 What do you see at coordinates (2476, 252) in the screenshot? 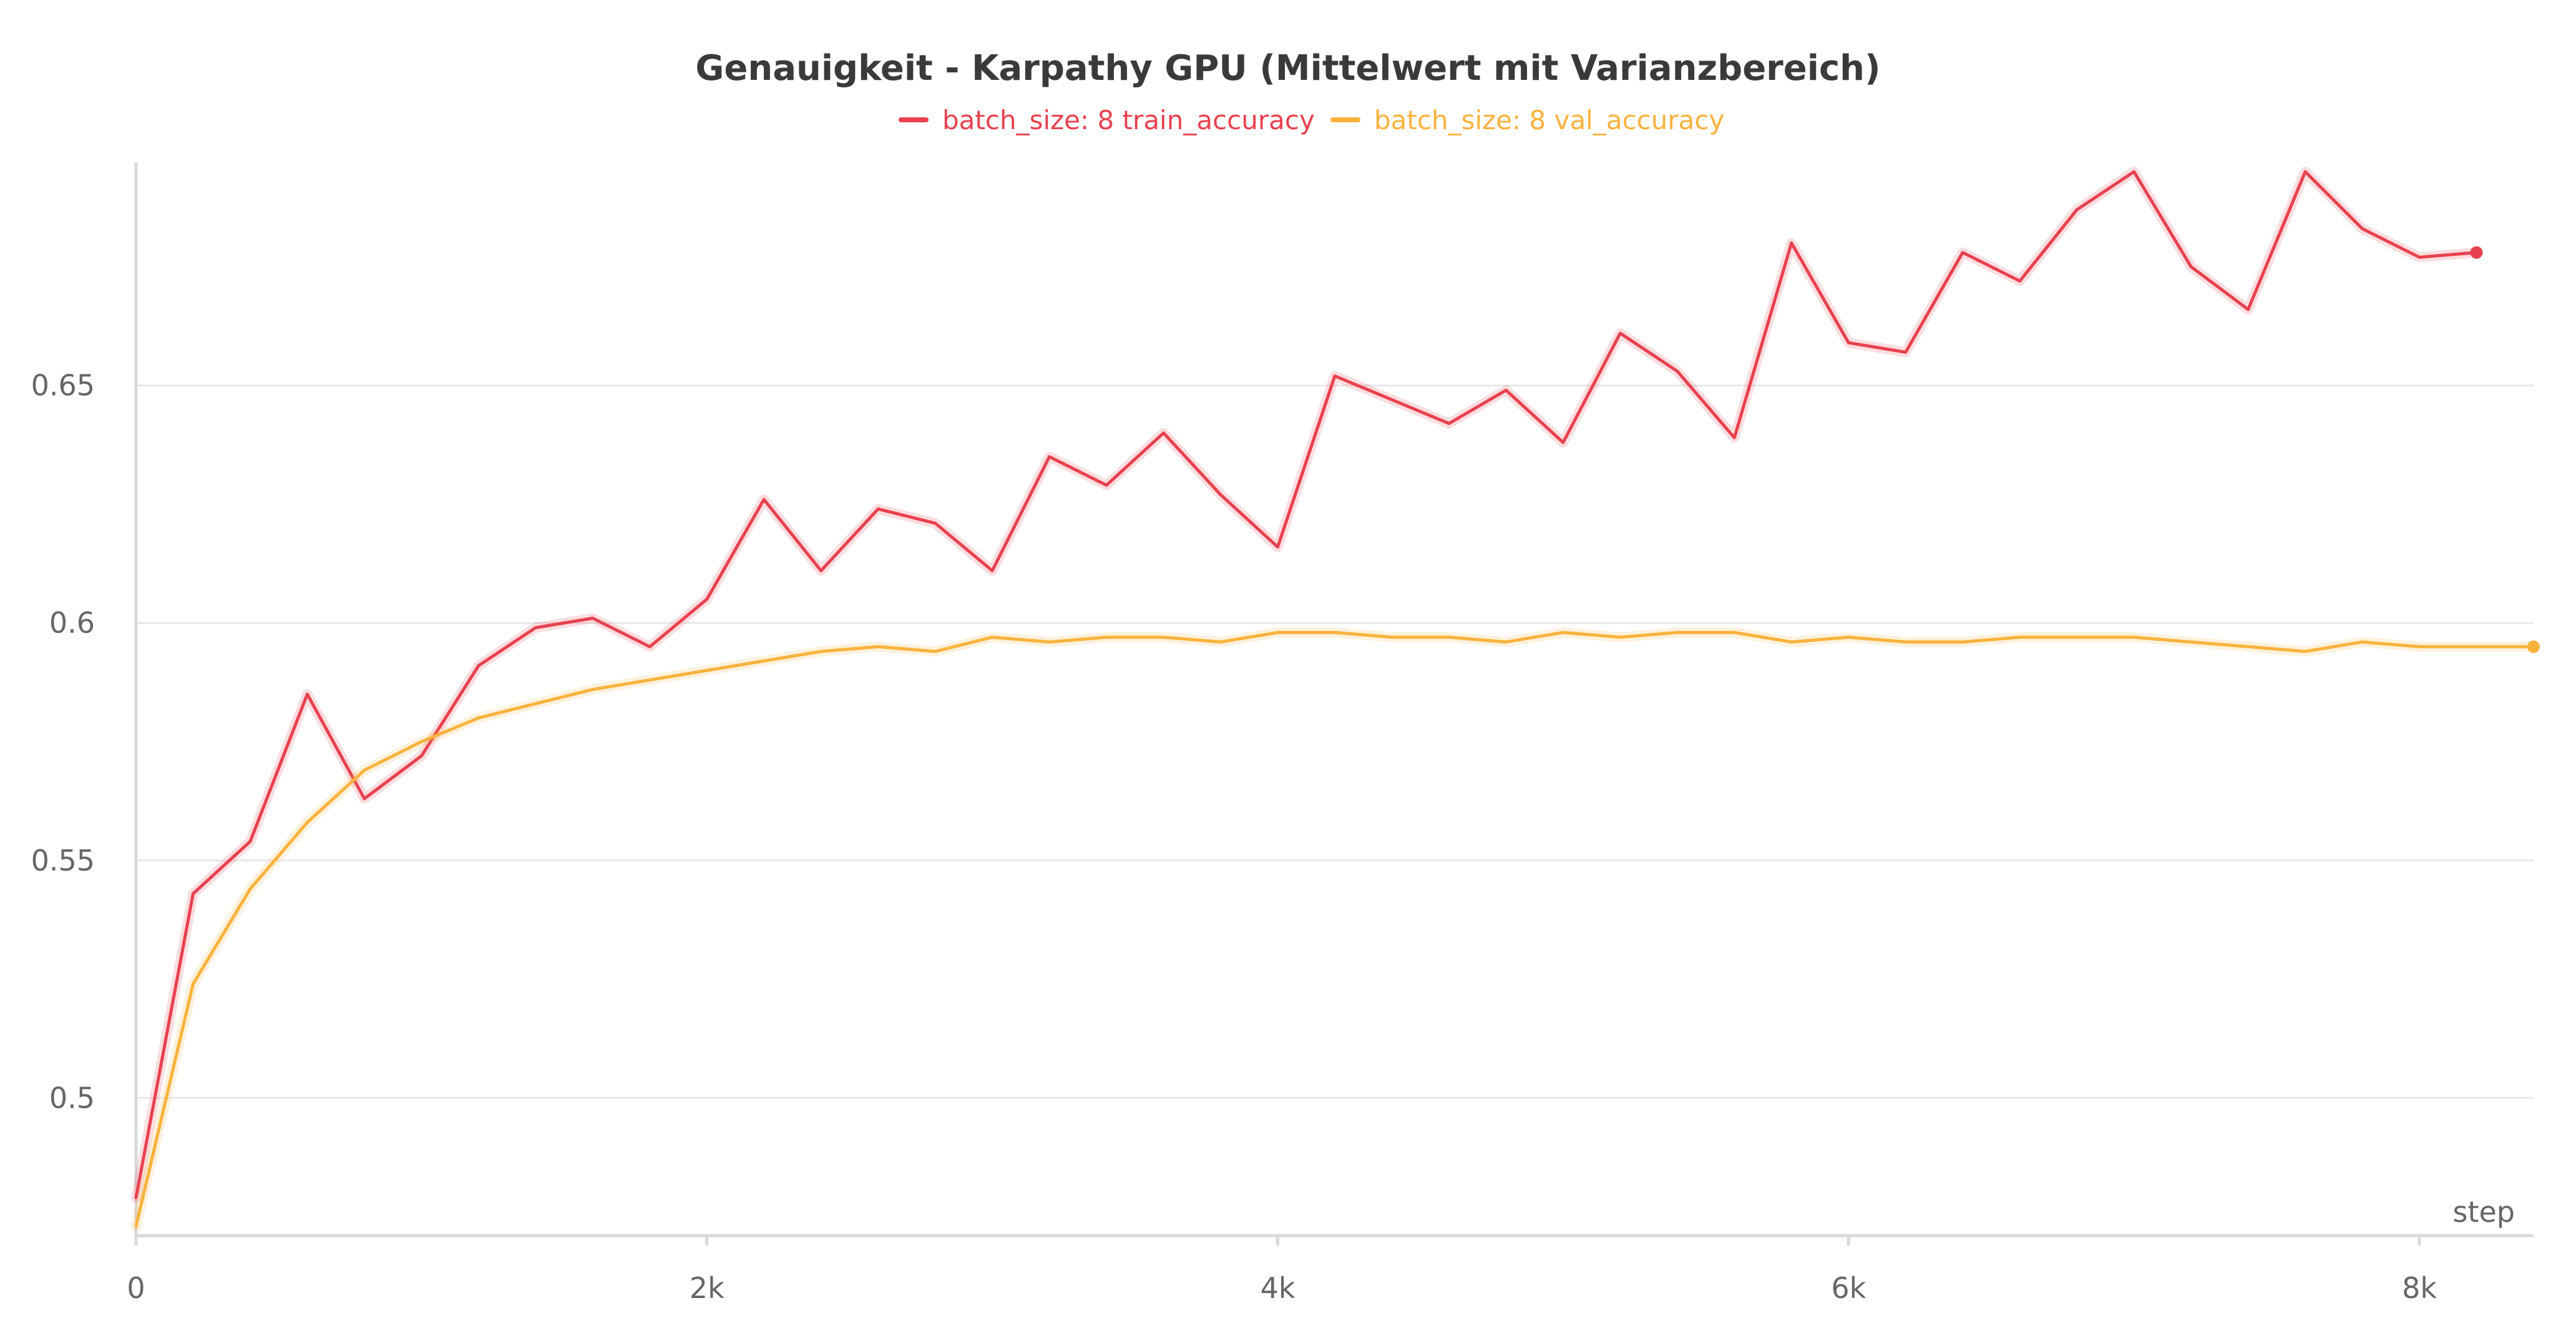
I see `train-accuracy-end-point` at bounding box center [2476, 252].